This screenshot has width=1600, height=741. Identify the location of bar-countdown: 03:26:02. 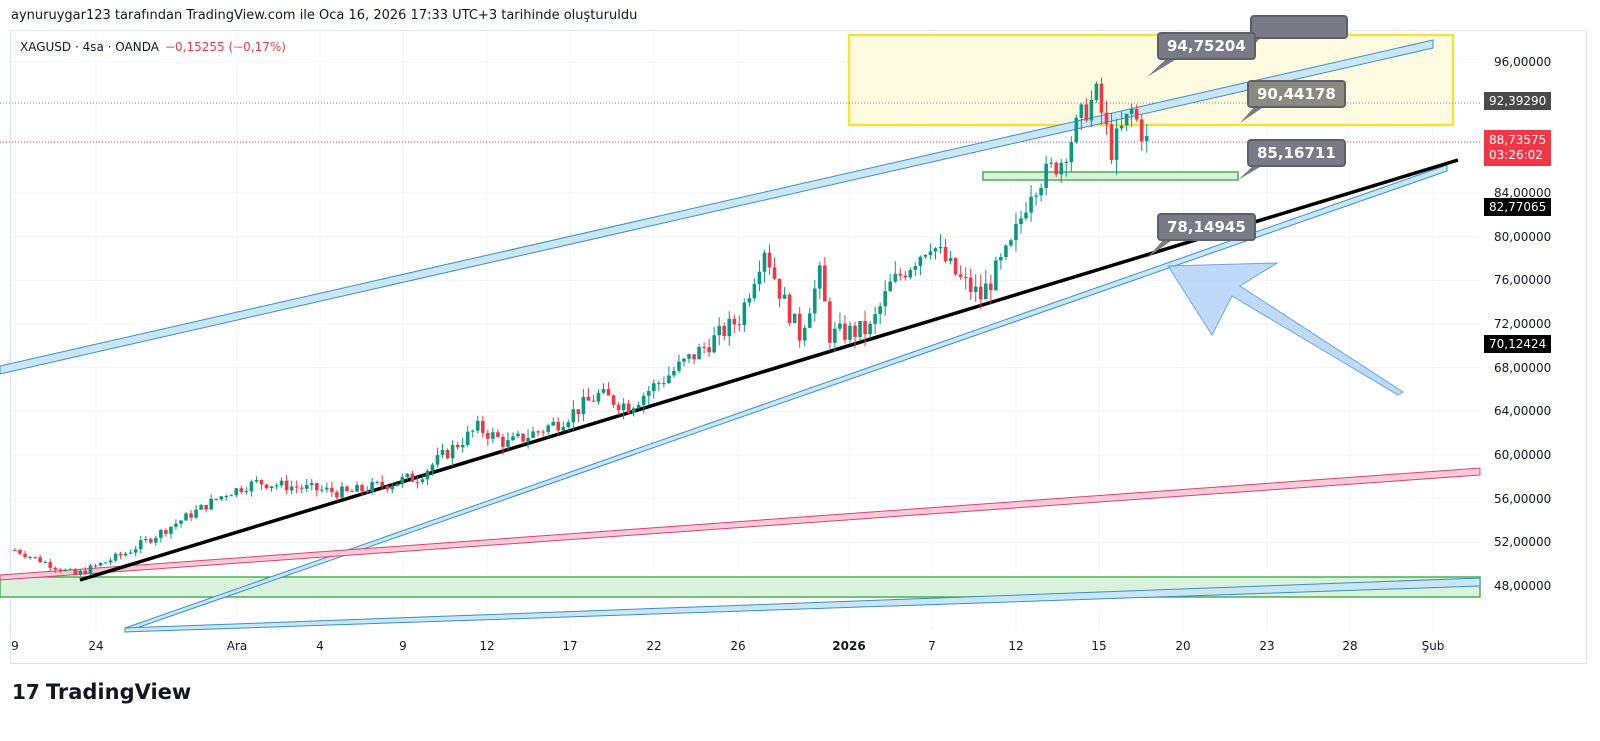
(1516, 155).